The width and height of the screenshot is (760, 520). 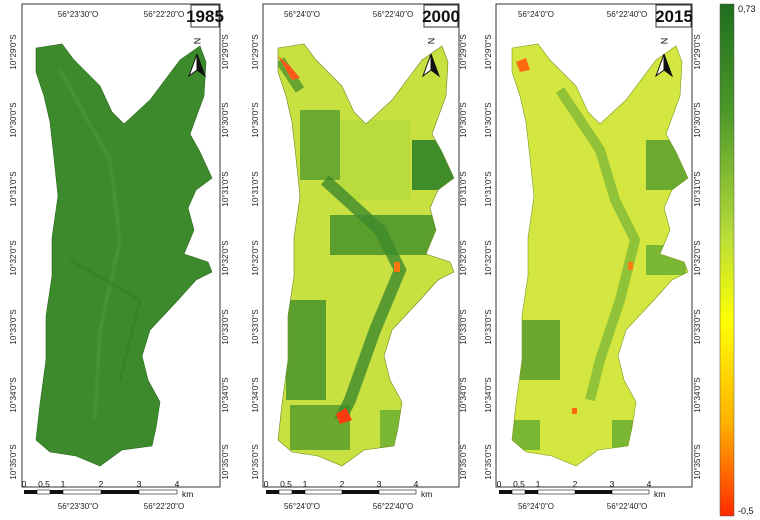 What do you see at coordinates (747, 9) in the screenshot?
I see `legend-max-label: 0,73` at bounding box center [747, 9].